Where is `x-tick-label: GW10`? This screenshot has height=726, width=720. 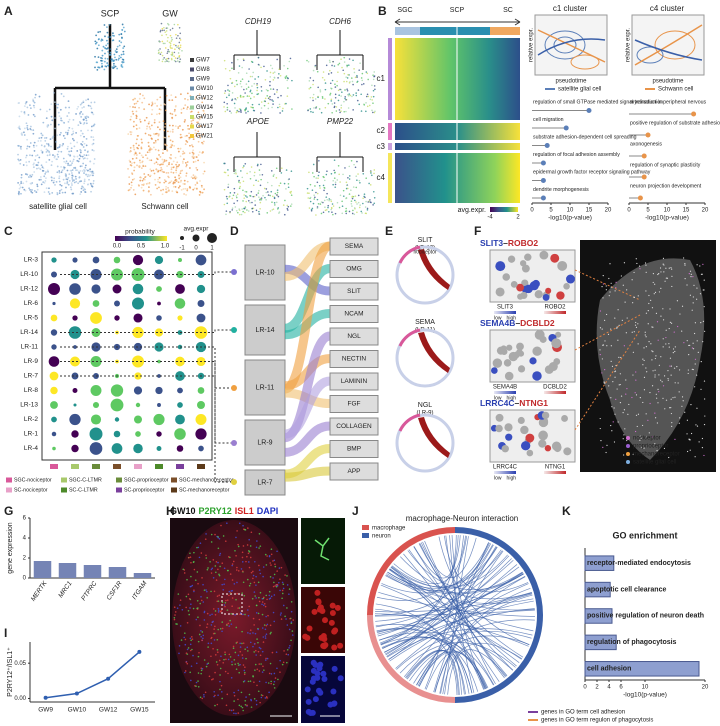
x-tick-label: GW10 is located at coordinates (77, 710).